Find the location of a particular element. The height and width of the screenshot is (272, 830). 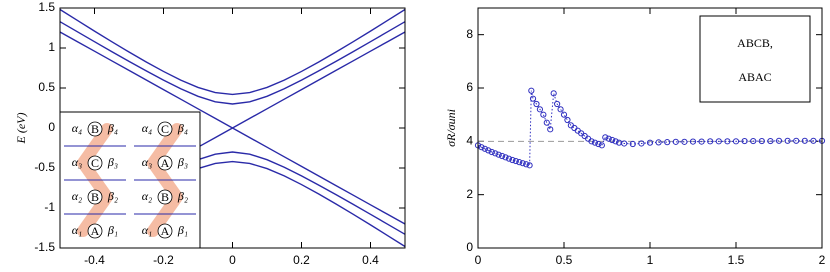

y-tick-label: 4 is located at coordinates (469, 141).